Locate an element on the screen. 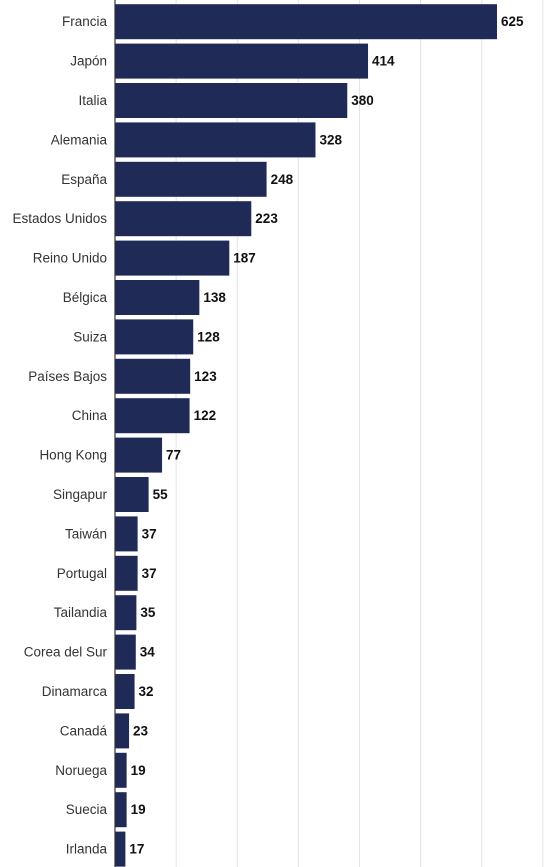 Image resolution: width=549 pixels, height=867 pixels. category-label: Países Bajos is located at coordinates (67, 376).